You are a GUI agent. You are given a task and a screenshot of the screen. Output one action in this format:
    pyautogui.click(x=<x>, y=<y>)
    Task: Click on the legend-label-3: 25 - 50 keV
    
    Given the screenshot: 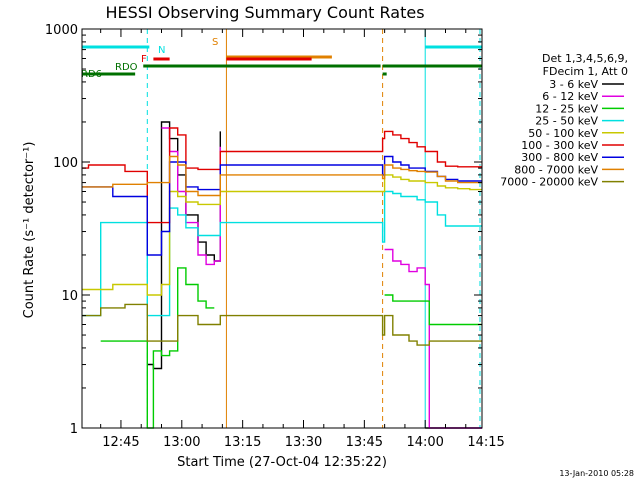 What is the action you would take?
    pyautogui.click(x=566, y=121)
    